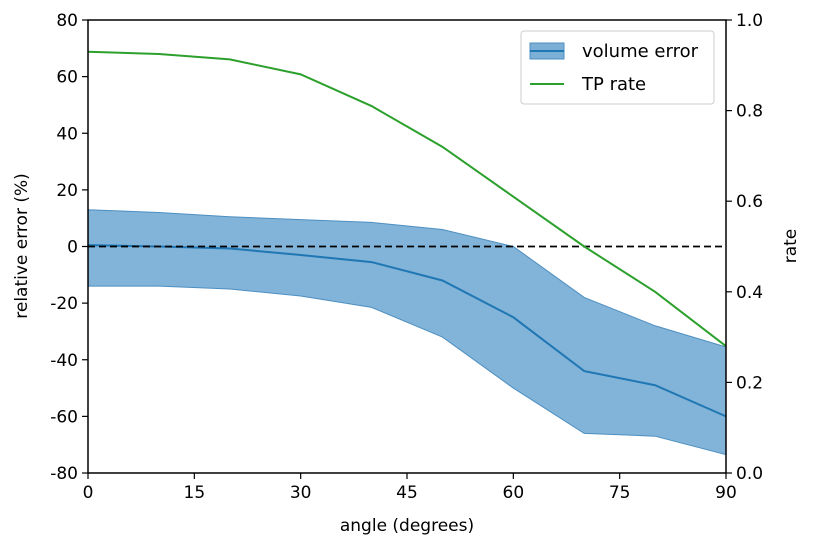 The height and width of the screenshot is (551, 814). What do you see at coordinates (22, 246) in the screenshot?
I see `left-axis-label: relative error (%)` at bounding box center [22, 246].